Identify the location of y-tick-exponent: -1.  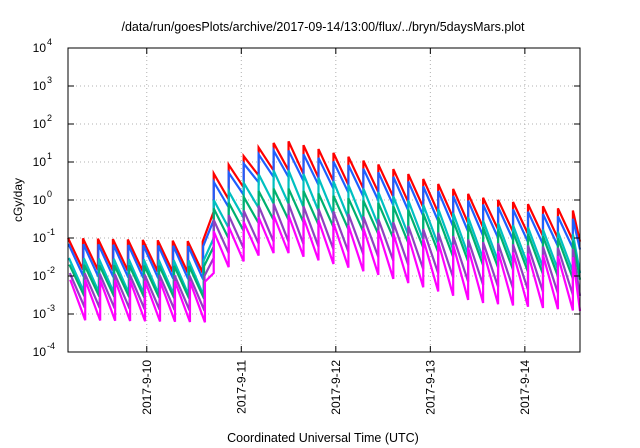
(51, 232).